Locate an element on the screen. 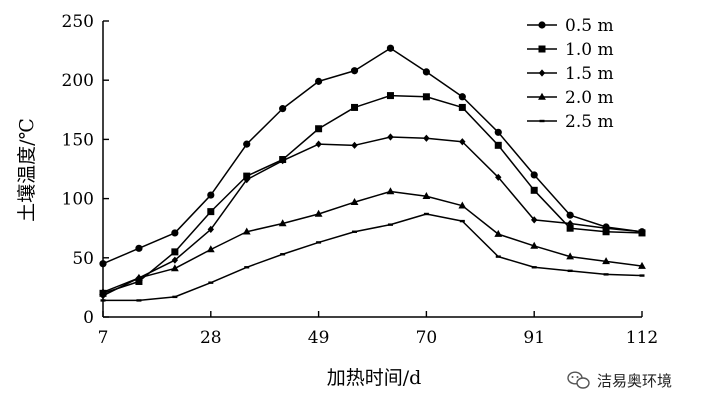  legend-entry: 1.0 m is located at coordinates (570, 50).